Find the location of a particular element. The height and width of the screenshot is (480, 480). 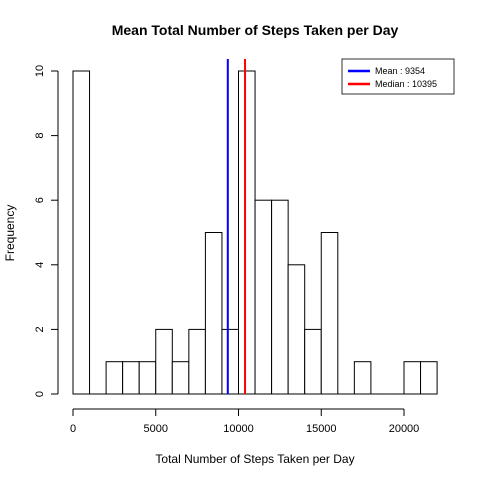

chart-title: Mean Total Number of Steps Taken per Day is located at coordinates (255, 30).